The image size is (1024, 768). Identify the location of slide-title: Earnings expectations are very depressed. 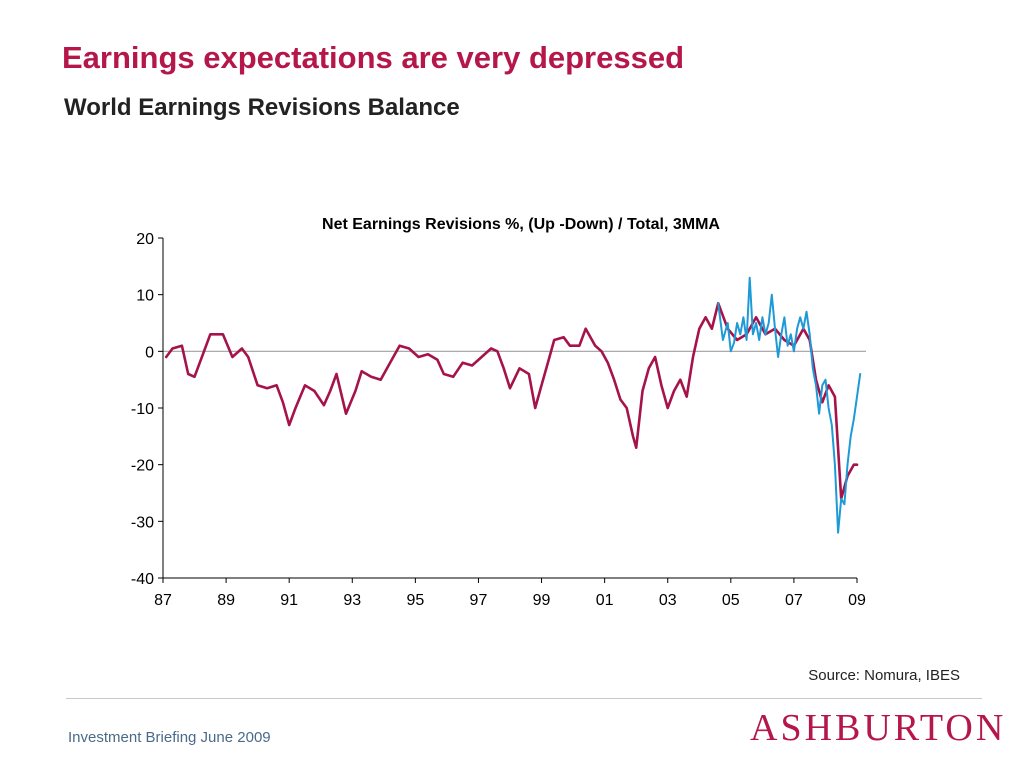
(373, 57).